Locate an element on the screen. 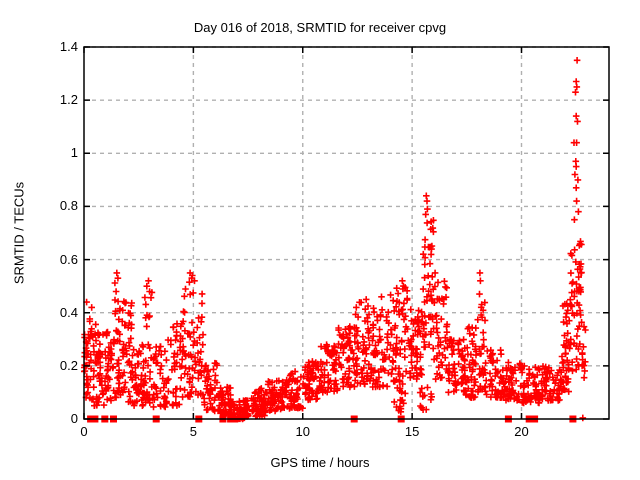 Image resolution: width=640 pixels, height=480 pixels. x-tick-label: 10 is located at coordinates (302, 431).